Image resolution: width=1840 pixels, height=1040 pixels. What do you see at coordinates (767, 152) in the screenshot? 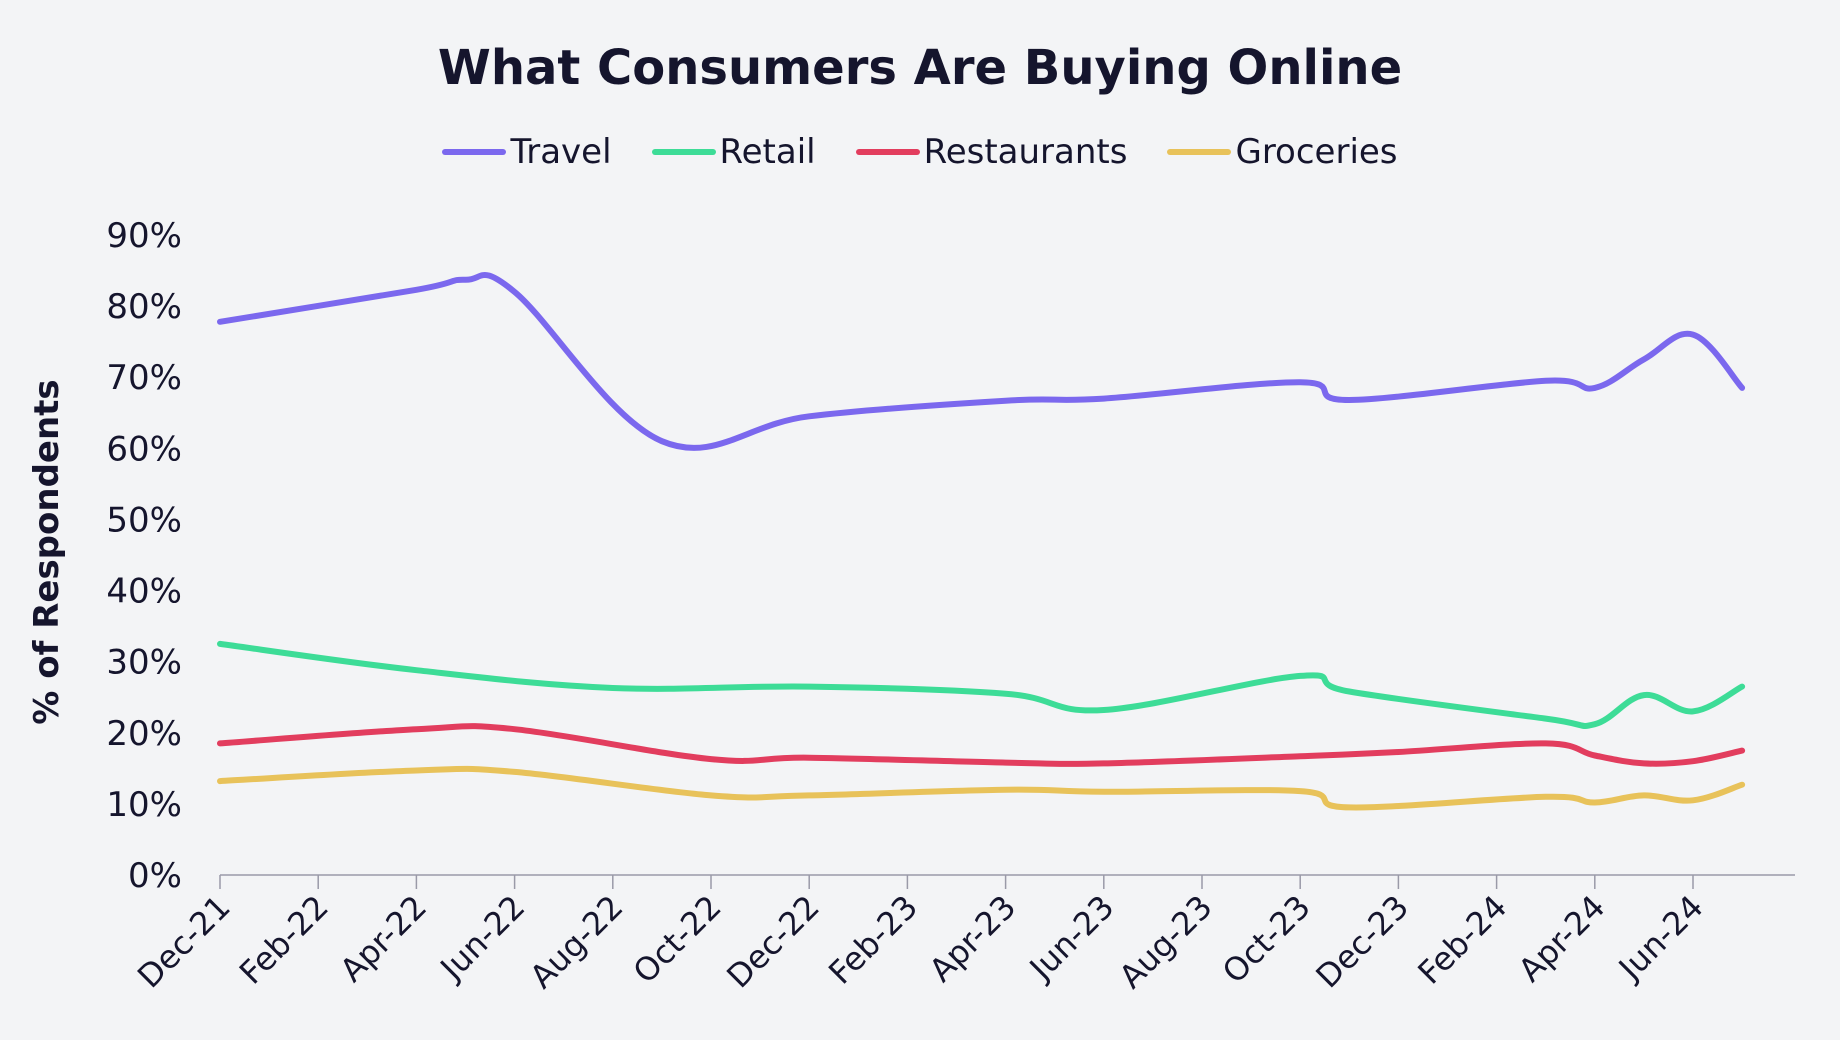
I see `legend-label-retail: Retail` at bounding box center [767, 152].